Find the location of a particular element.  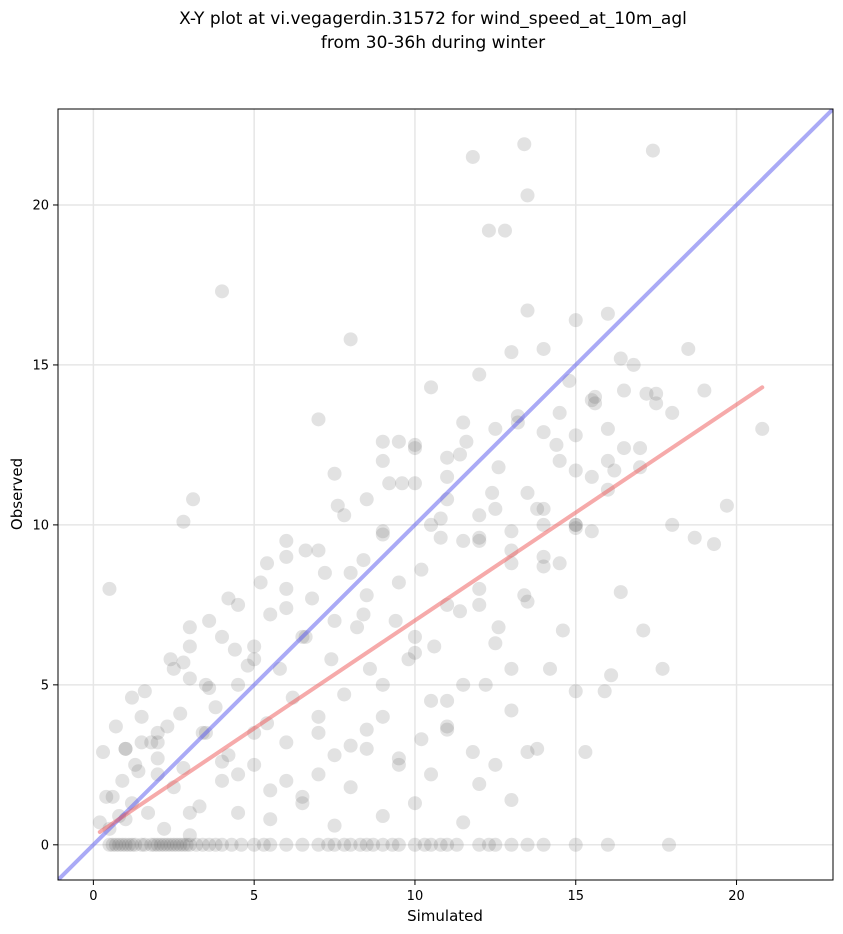

x-axis-label: Simulated is located at coordinates (445, 916).